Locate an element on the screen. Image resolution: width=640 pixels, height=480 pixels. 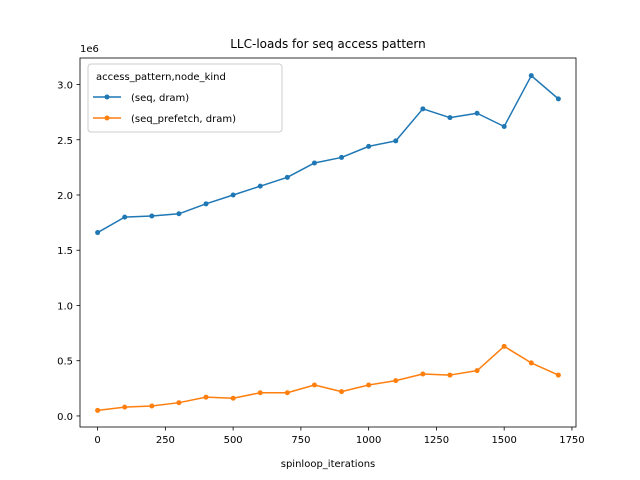
y-tick-label: 2.5 is located at coordinates (65, 141).